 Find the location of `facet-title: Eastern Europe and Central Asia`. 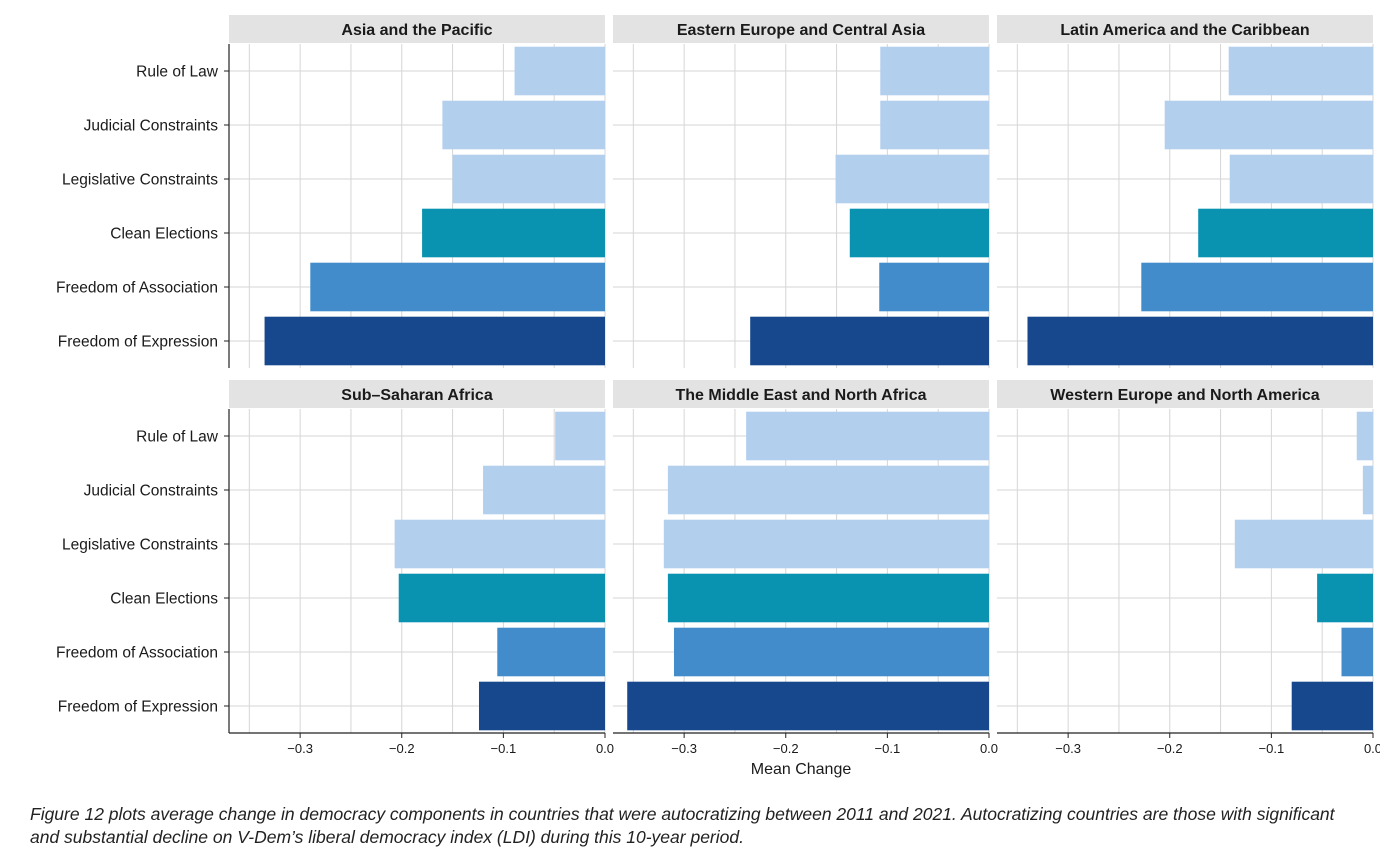

facet-title: Eastern Europe and Central Asia is located at coordinates (801, 30).